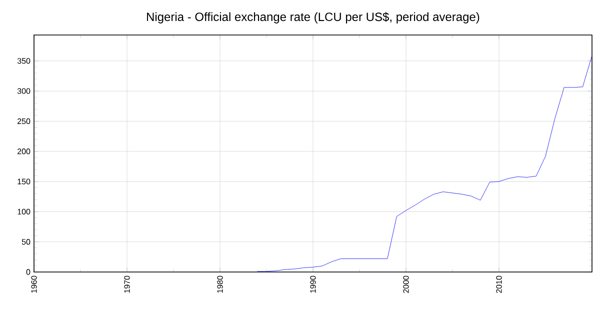 This screenshot has height=315, width=600. What do you see at coordinates (34, 284) in the screenshot?
I see `x-tick-label: 1960` at bounding box center [34, 284].